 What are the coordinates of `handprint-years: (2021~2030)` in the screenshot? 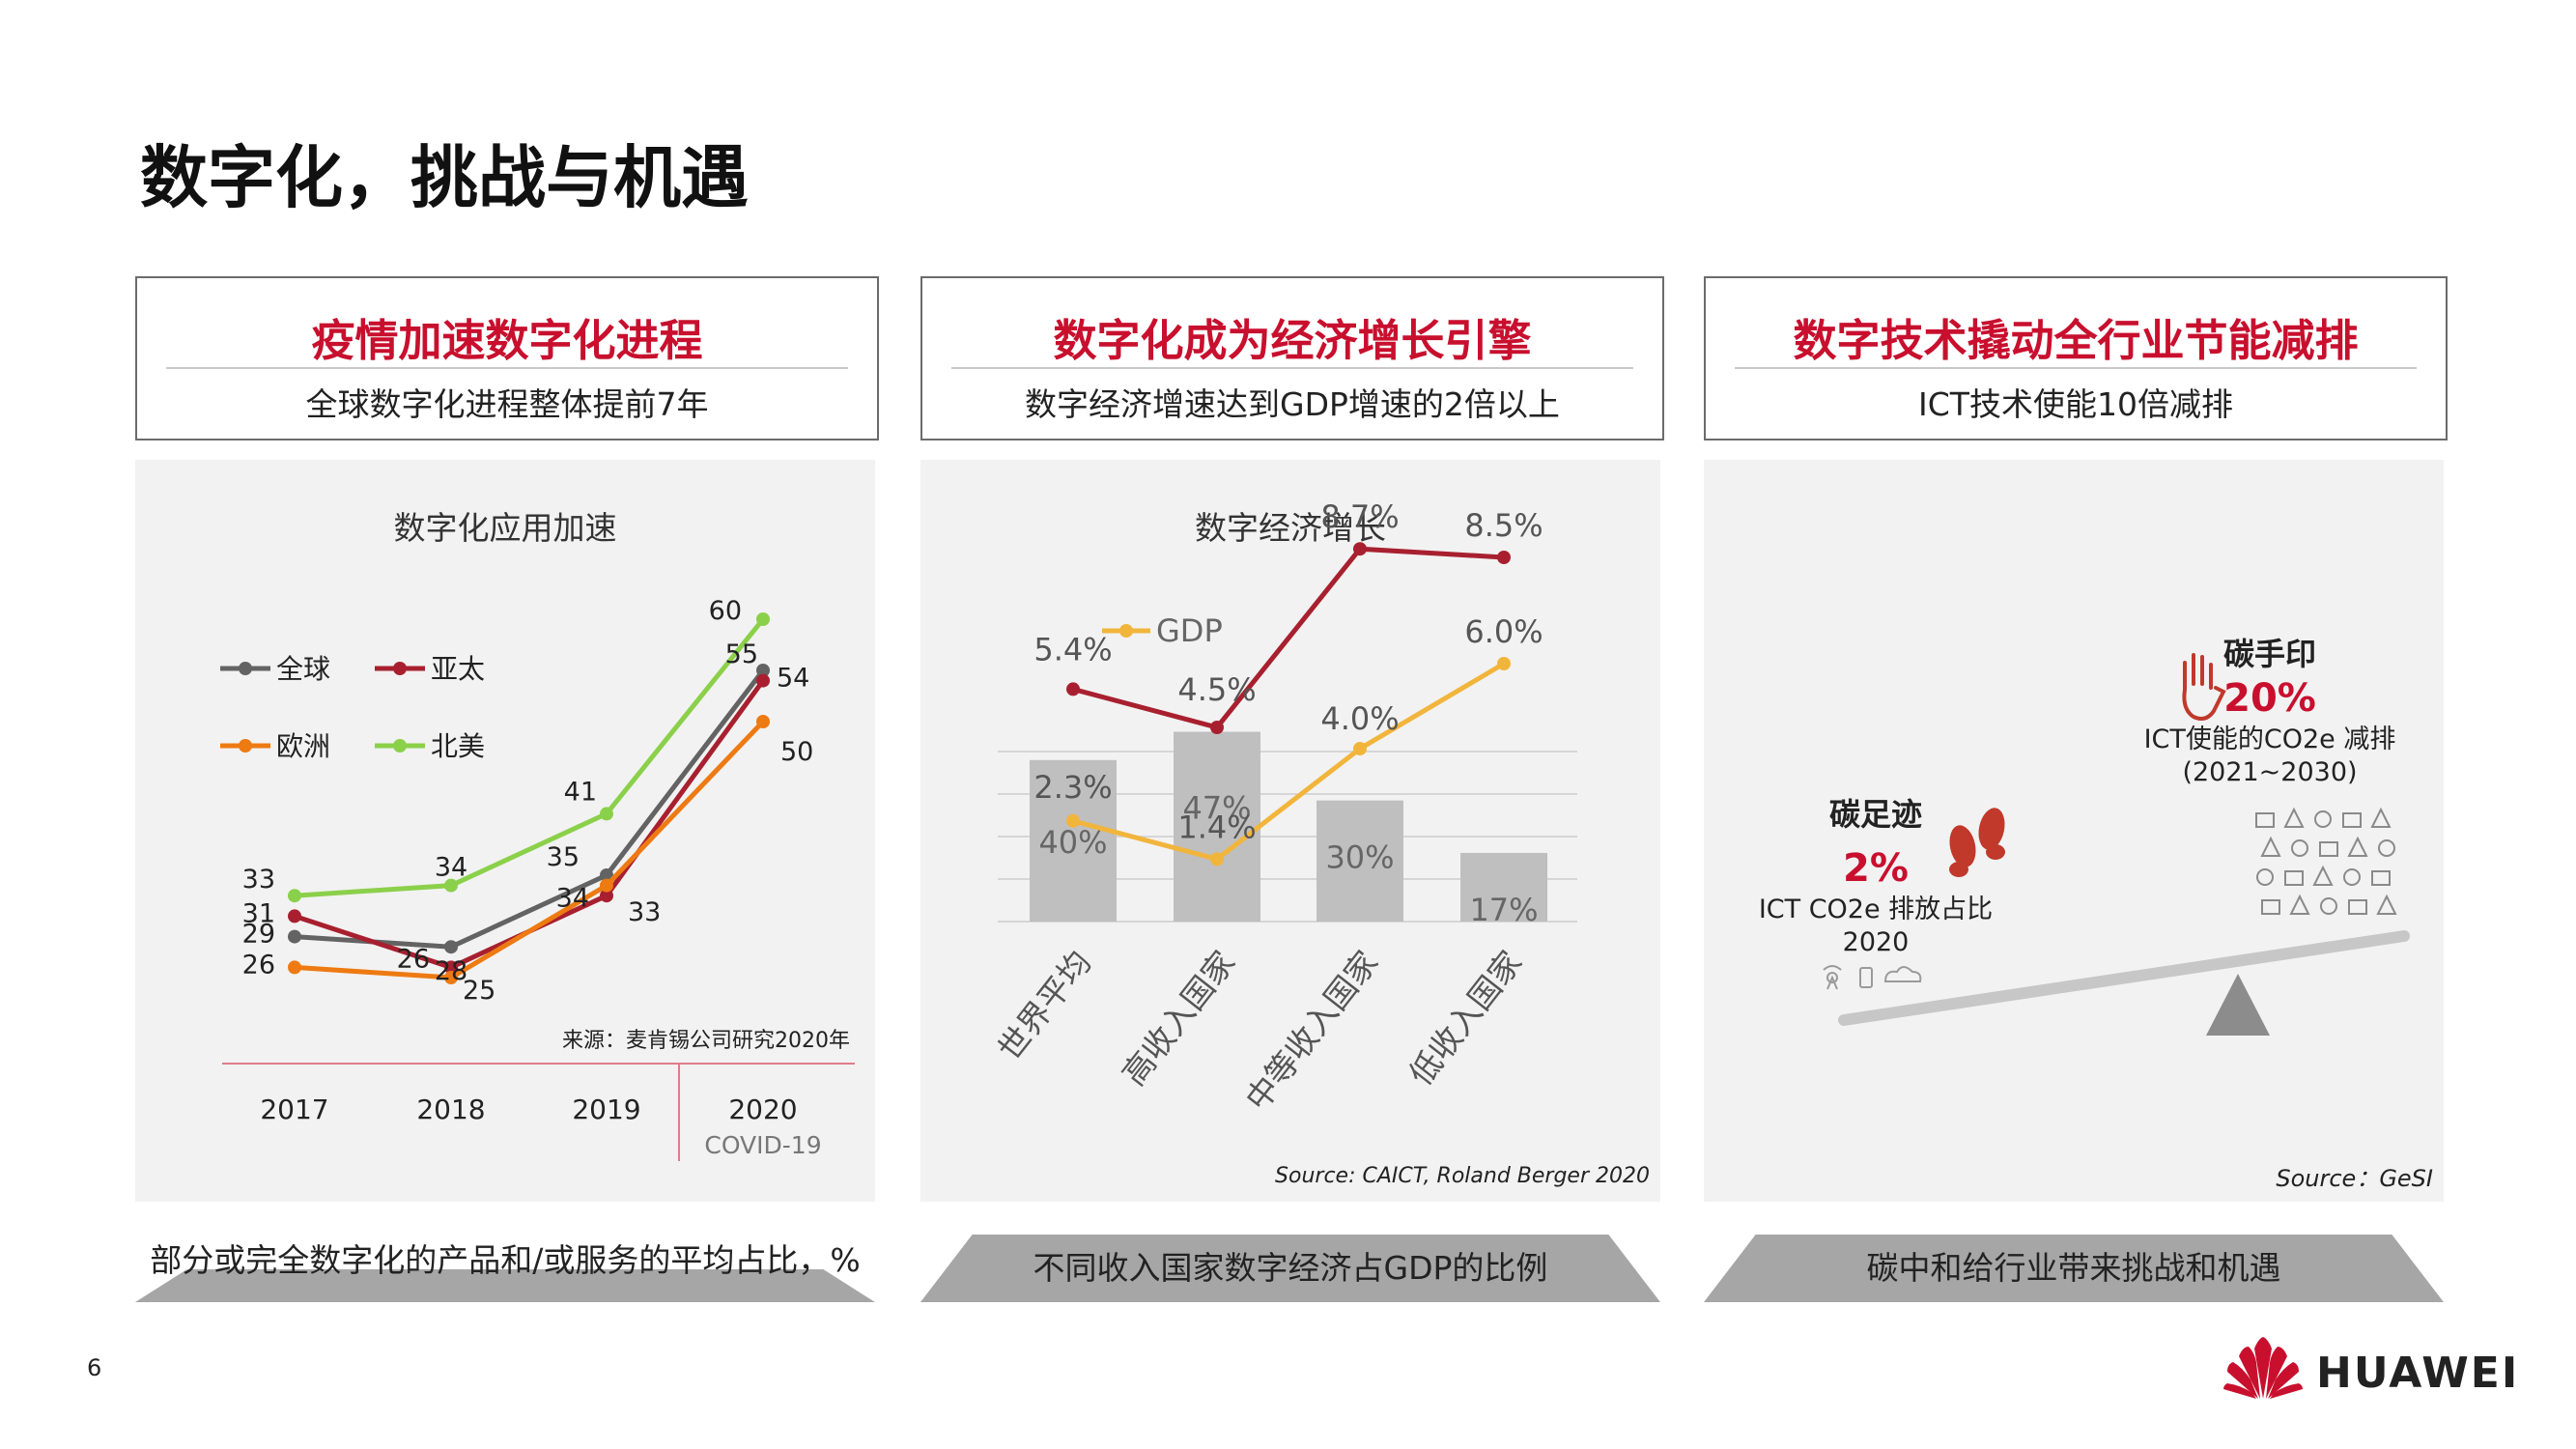 It's located at (2269, 772).